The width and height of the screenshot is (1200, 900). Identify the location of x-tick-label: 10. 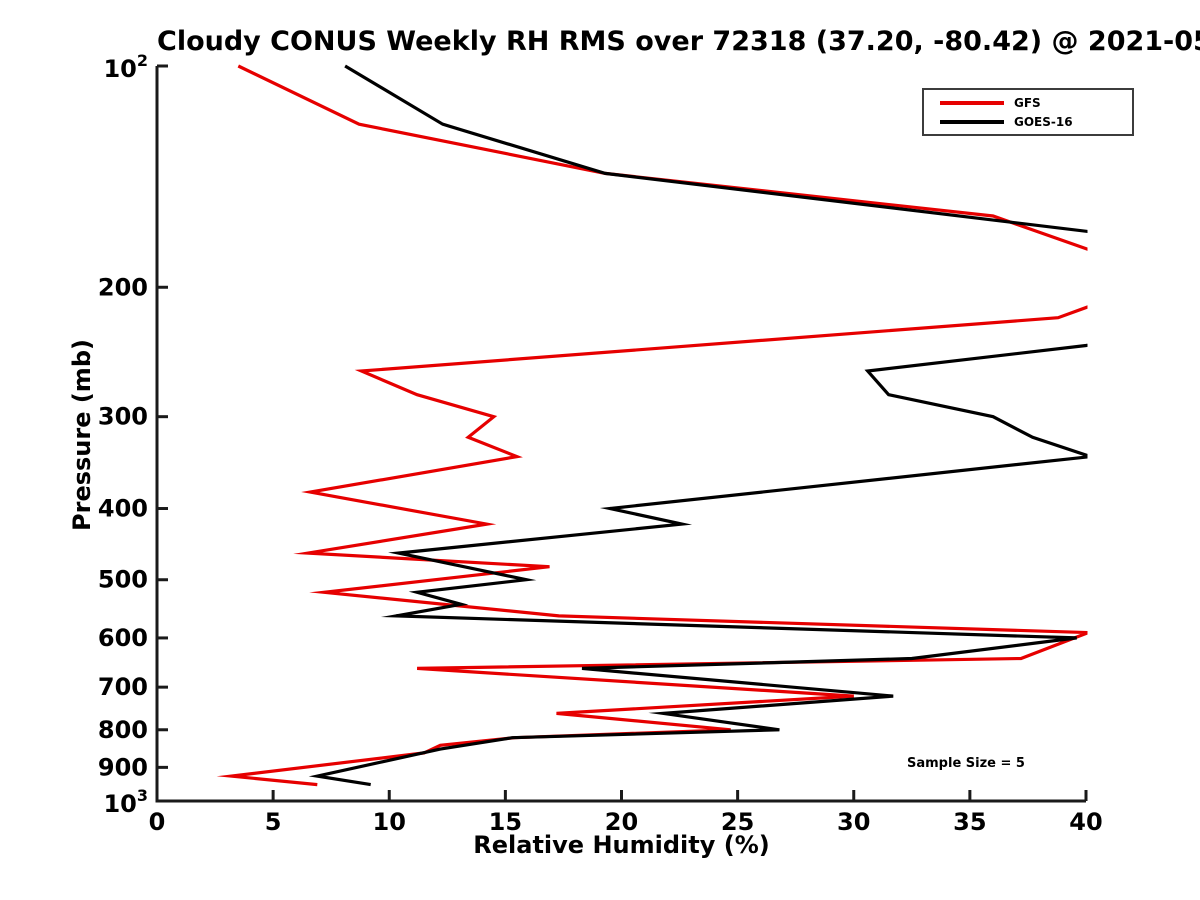
(389, 822).